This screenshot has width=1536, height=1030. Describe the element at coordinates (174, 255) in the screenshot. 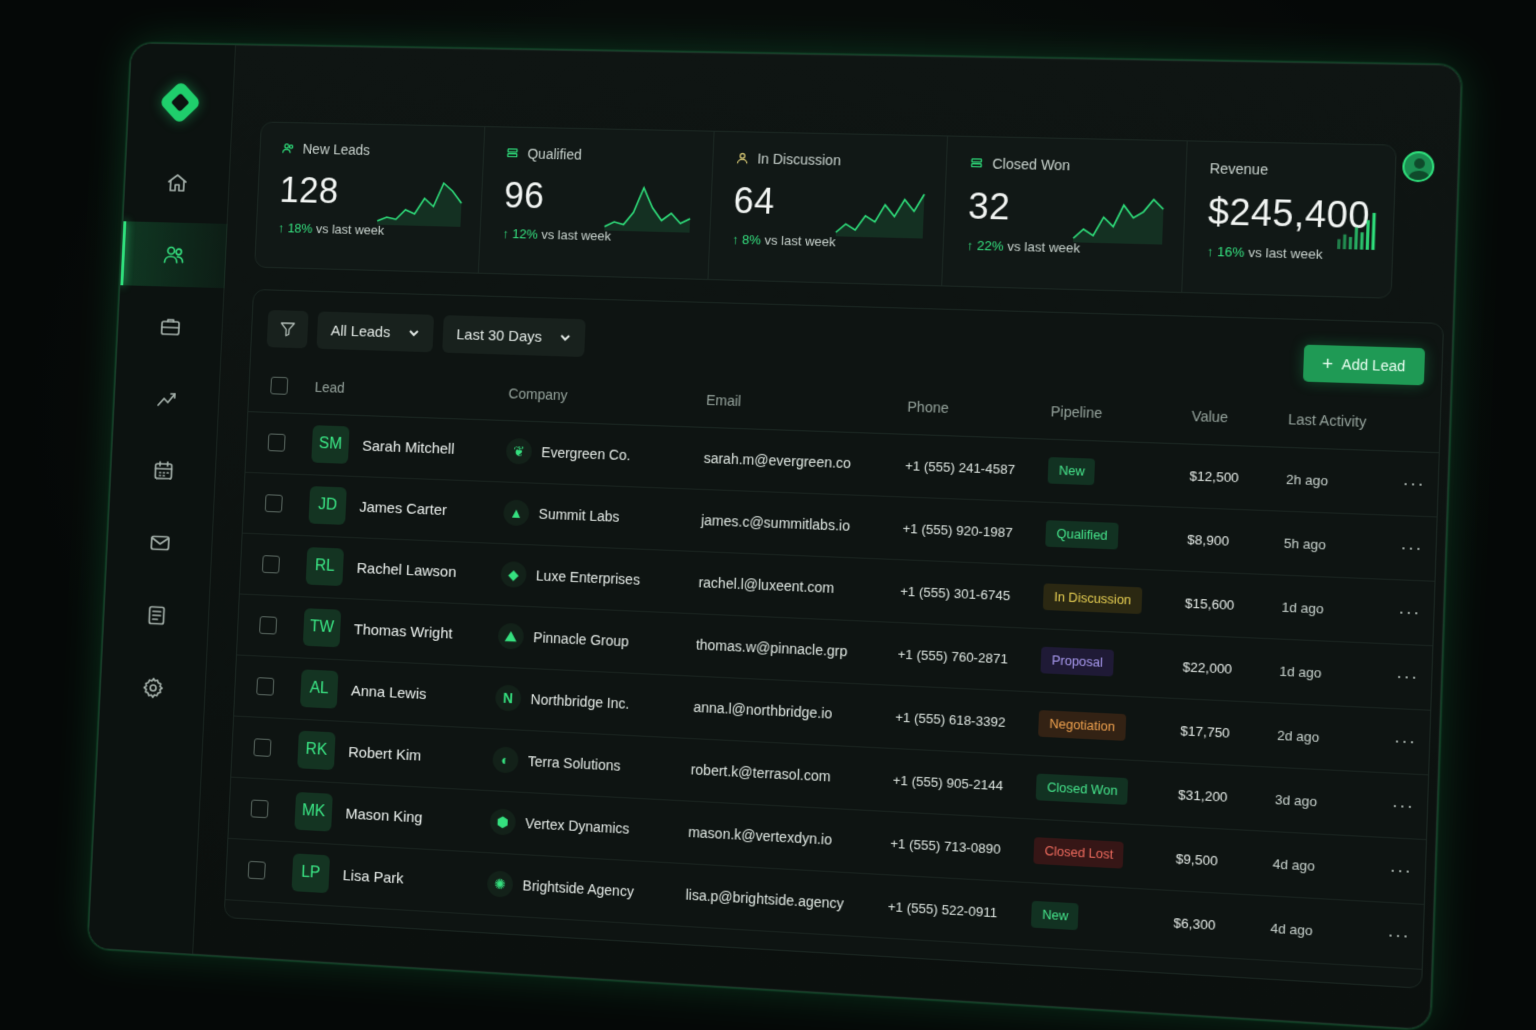

I see `nav-leads` at that location.